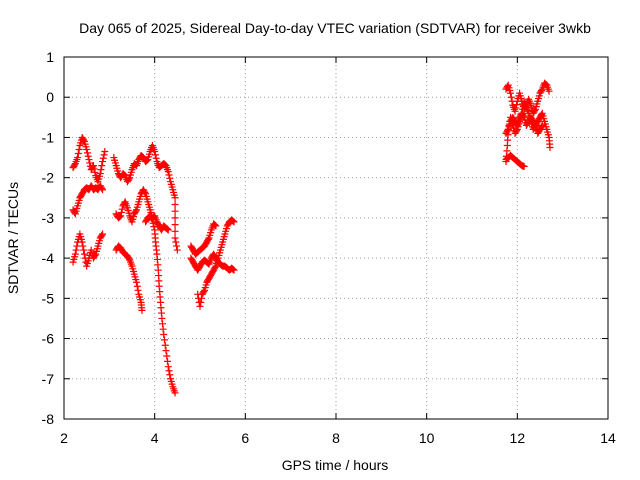 This screenshot has height=480, width=640. What do you see at coordinates (245, 438) in the screenshot?
I see `x-tick-label: 6` at bounding box center [245, 438].